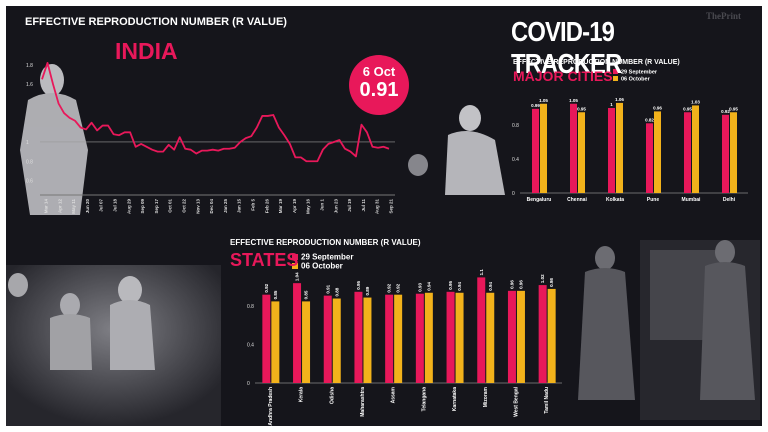  Describe the element at coordinates (253, 205) in the screenshot. I see `x-tick-label: Feb 5` at that location.